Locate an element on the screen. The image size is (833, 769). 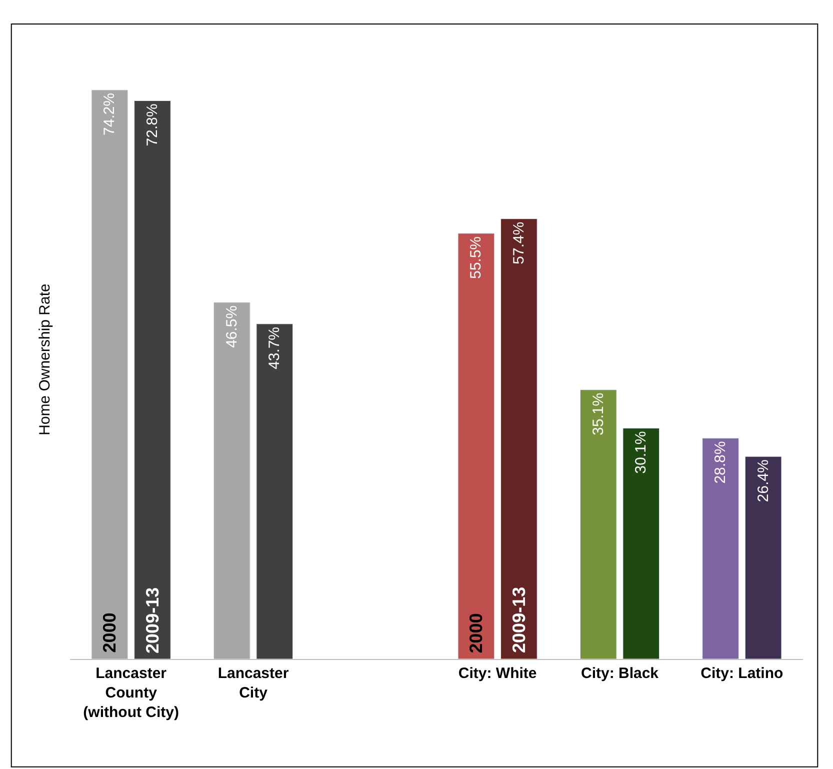
data-label: 57.4% is located at coordinates (519, 243).